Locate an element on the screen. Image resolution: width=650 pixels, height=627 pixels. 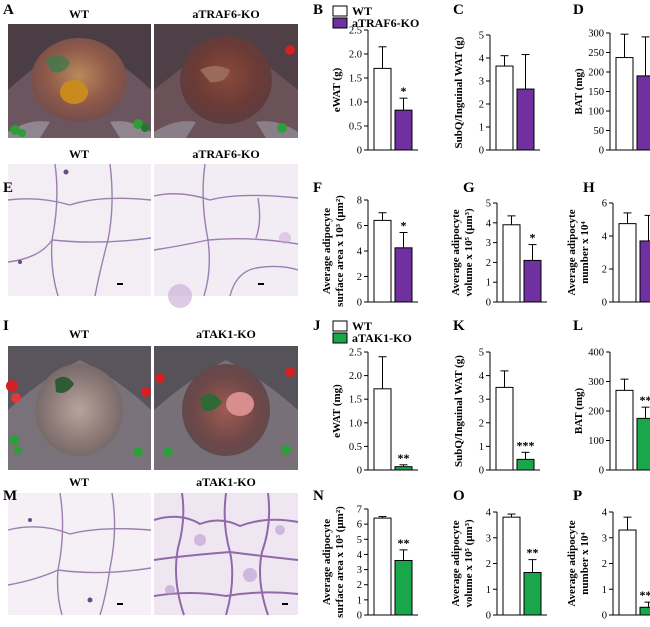
significance-N: ** is located at coordinates (404, 543).